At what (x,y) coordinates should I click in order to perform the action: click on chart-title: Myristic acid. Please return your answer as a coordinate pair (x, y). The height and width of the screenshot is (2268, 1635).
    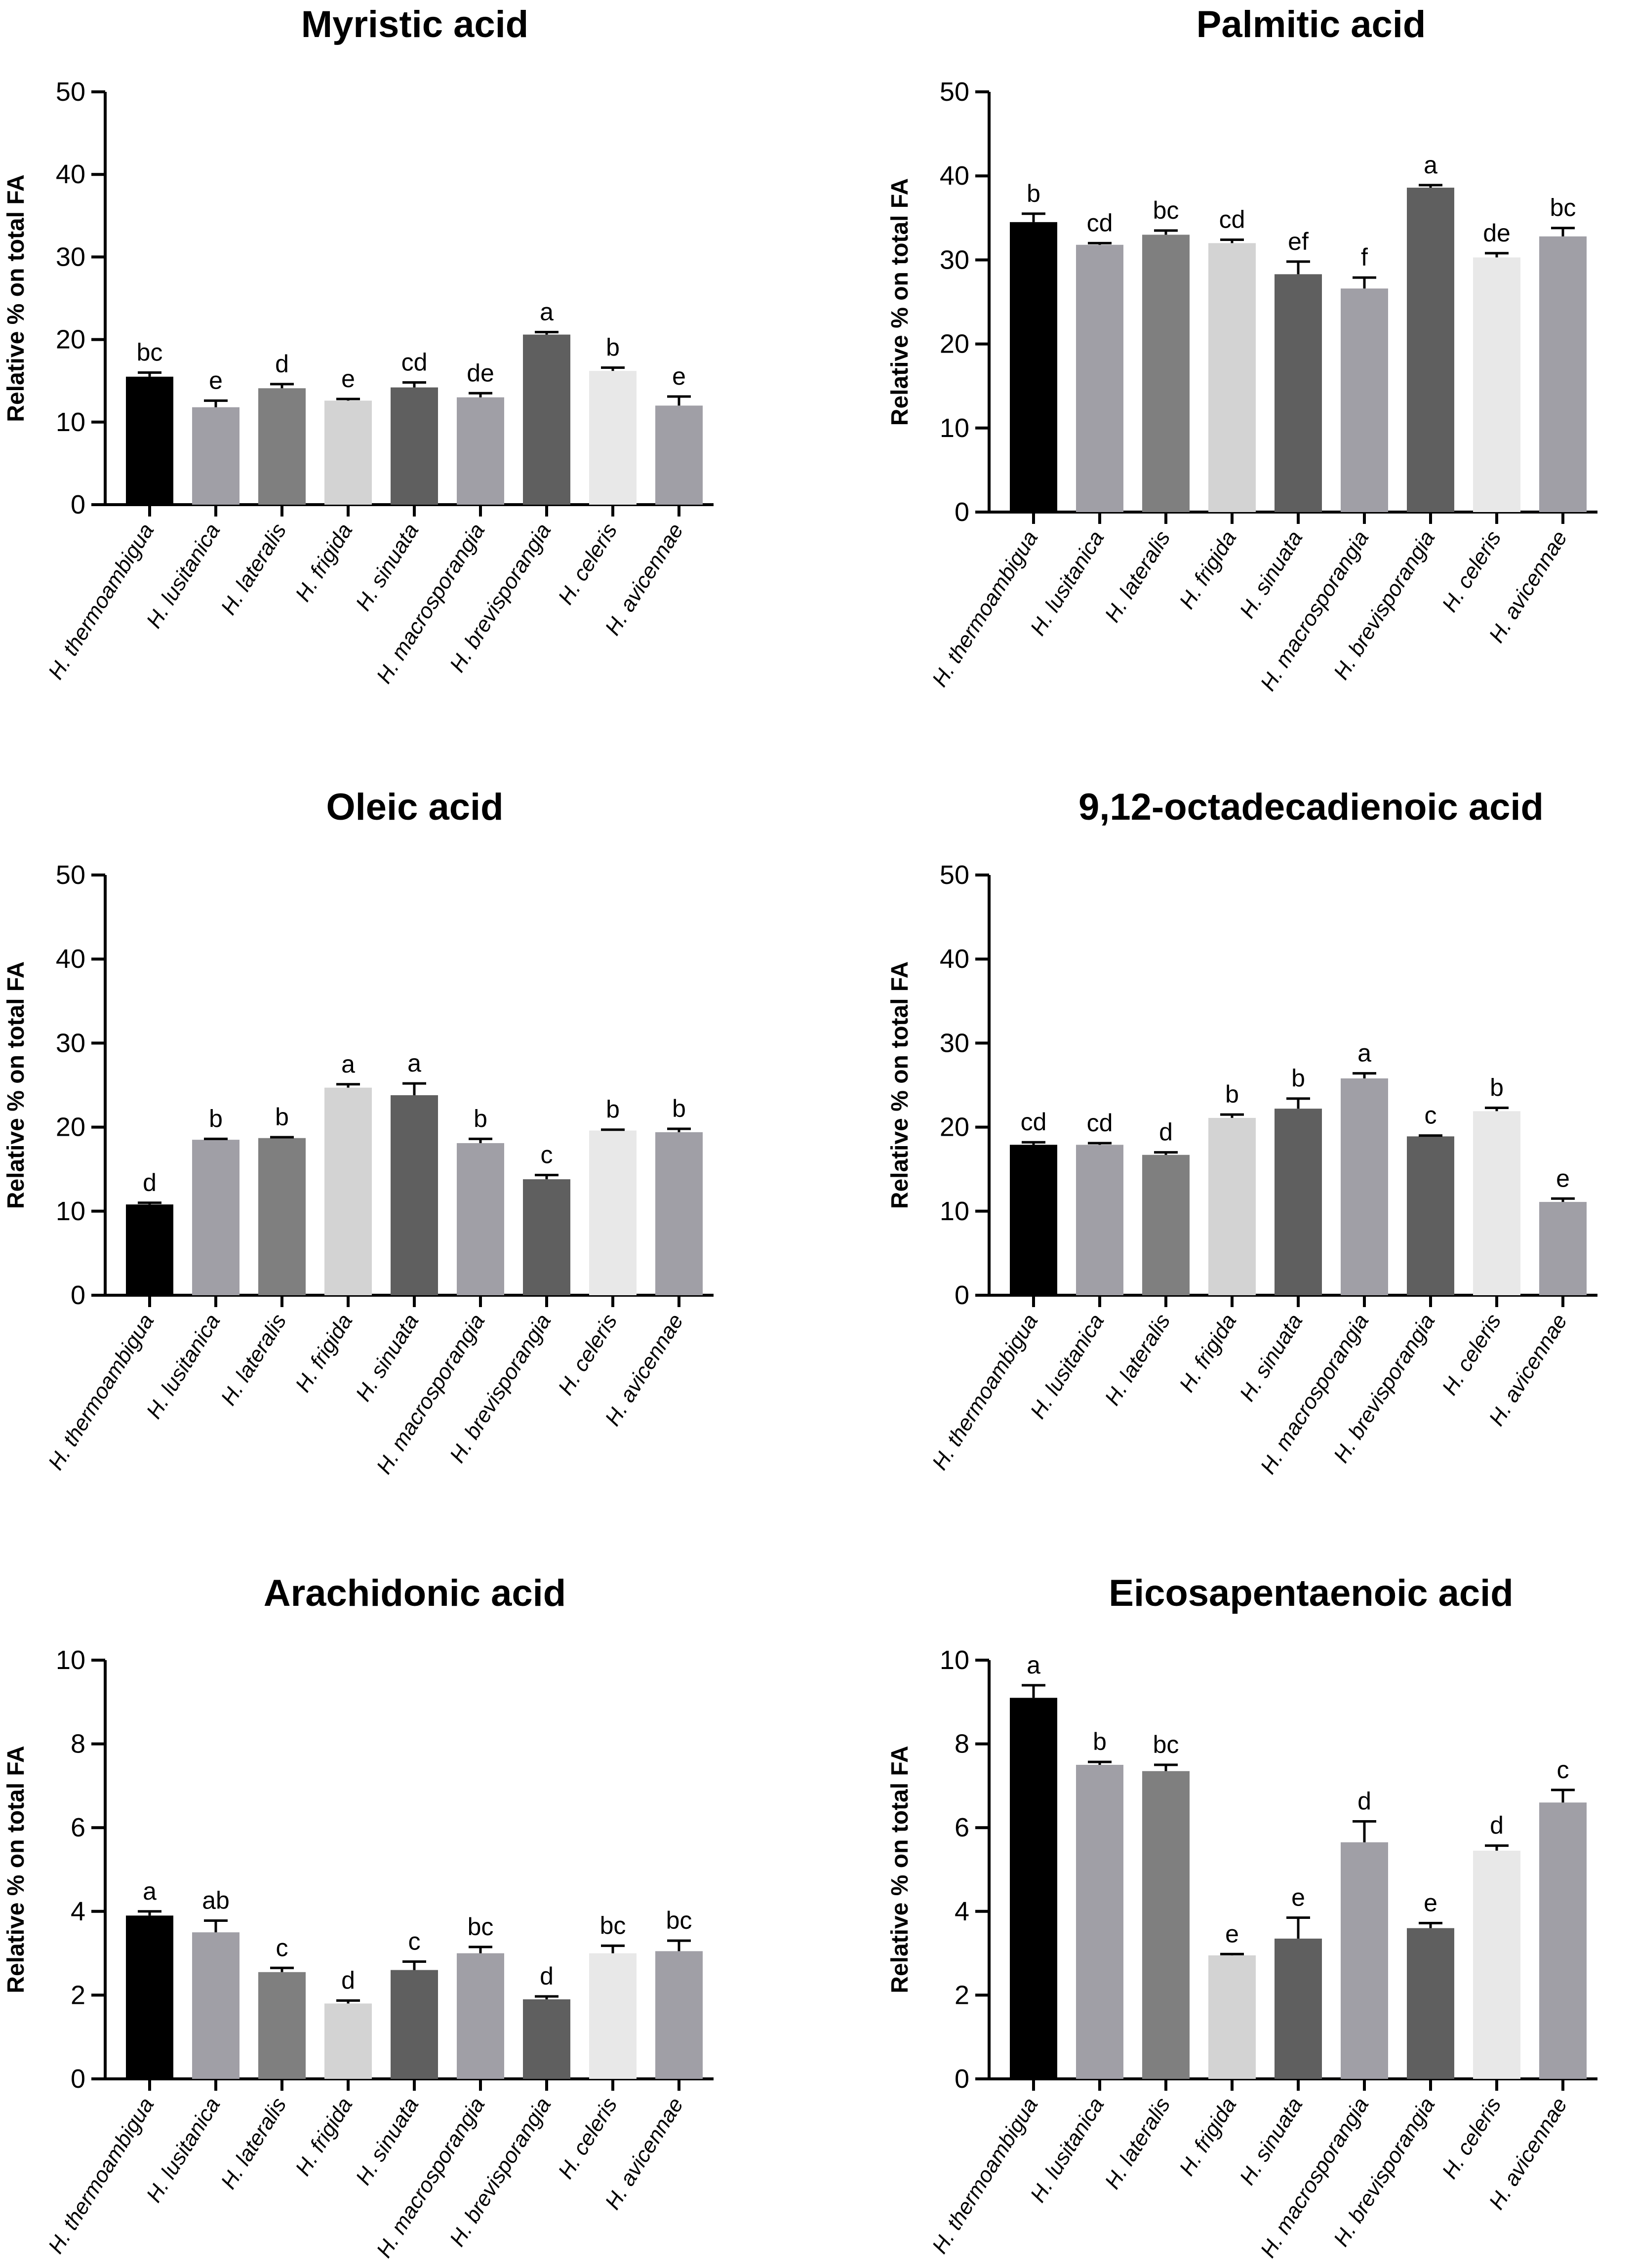
    Looking at the image, I should click on (415, 24).